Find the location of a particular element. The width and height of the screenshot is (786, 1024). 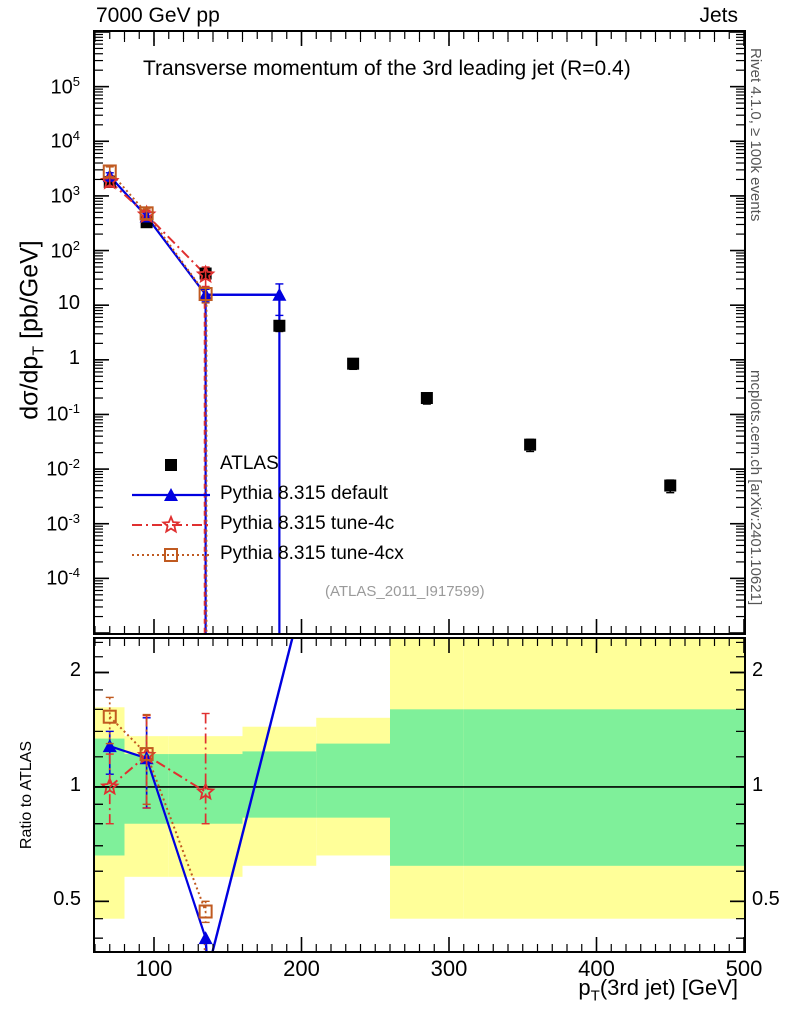

analysis-category-label: Jets is located at coordinates (718, 15).